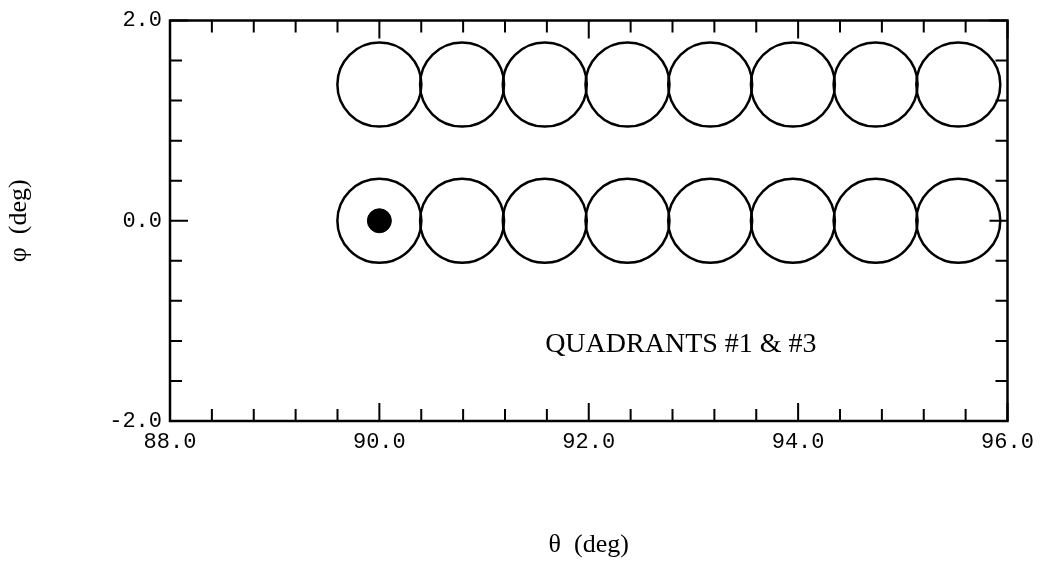  What do you see at coordinates (798, 443) in the screenshot?
I see `x-tick-label: 94.0` at bounding box center [798, 443].